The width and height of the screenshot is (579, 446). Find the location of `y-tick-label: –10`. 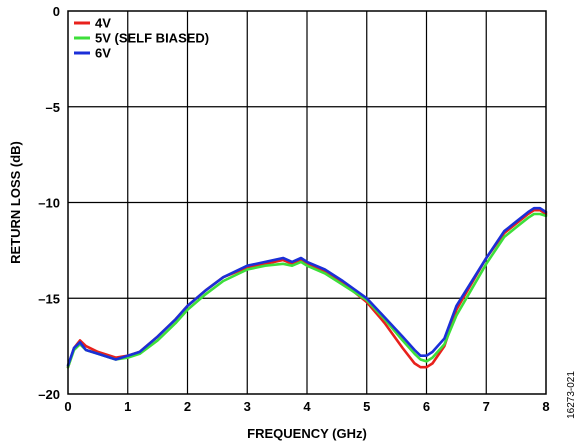

y-tick-label: –10 is located at coordinates (49, 203).